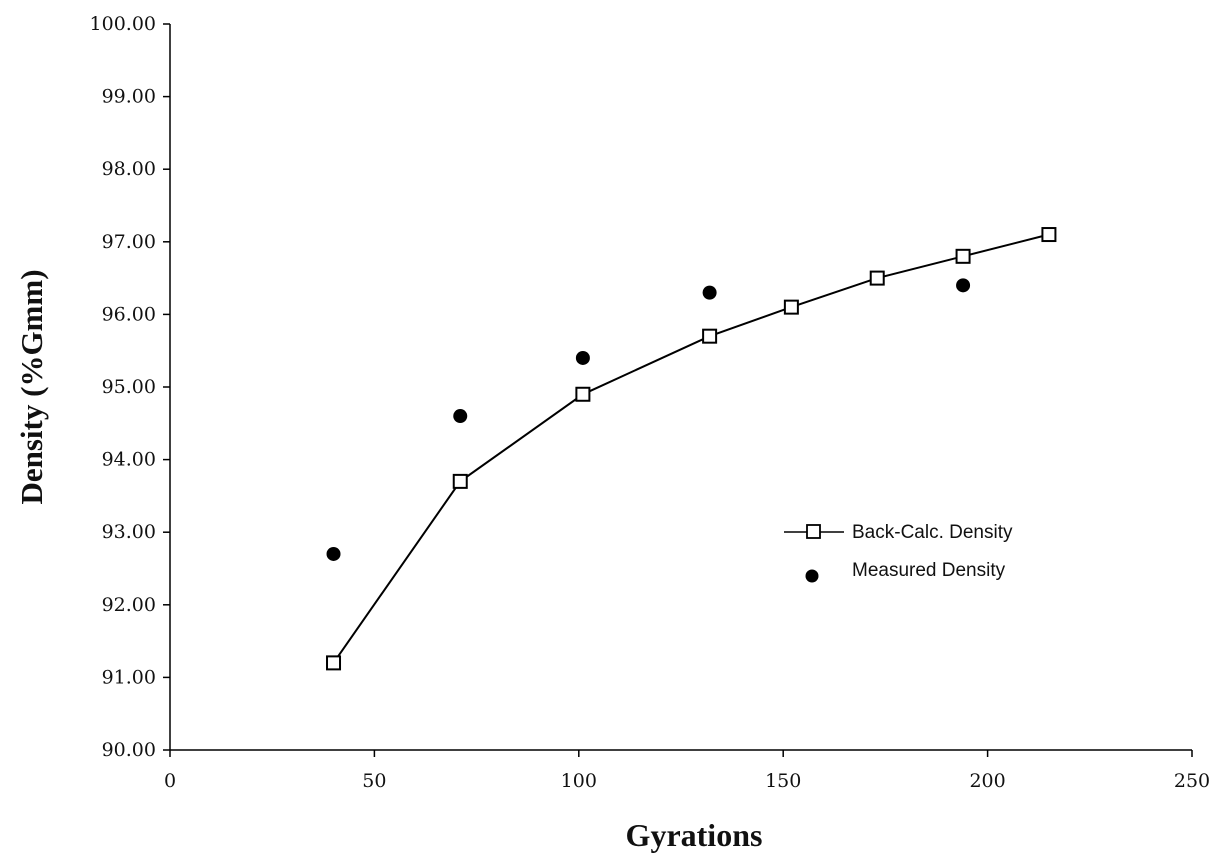 This screenshot has height=857, width=1220. Describe the element at coordinates (694, 835) in the screenshot. I see `x-axis-title: Gyrations` at that location.